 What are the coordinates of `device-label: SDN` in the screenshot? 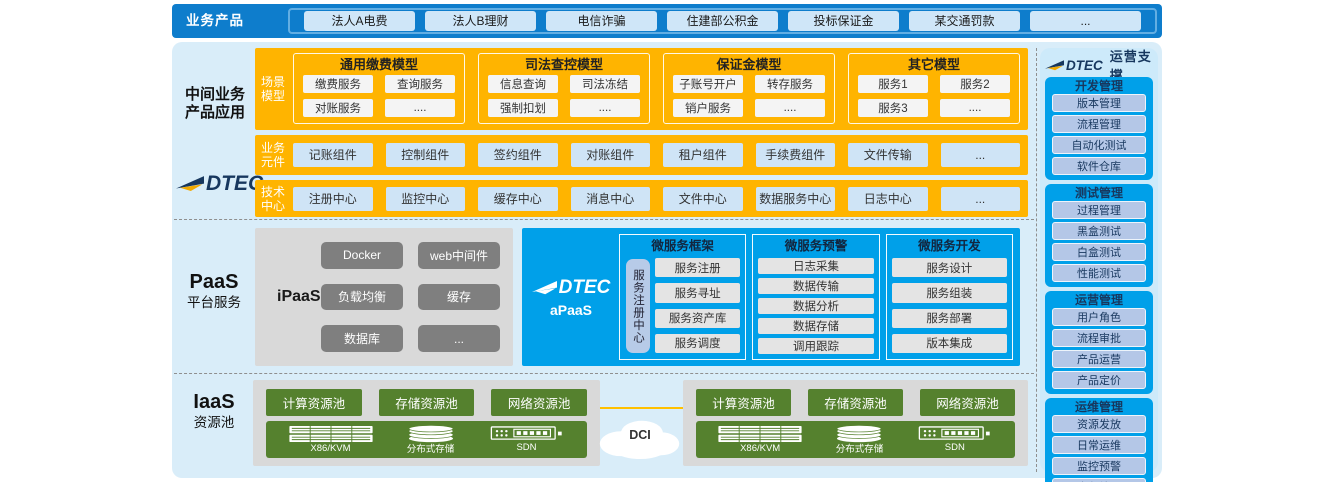 It's located at (526, 447).